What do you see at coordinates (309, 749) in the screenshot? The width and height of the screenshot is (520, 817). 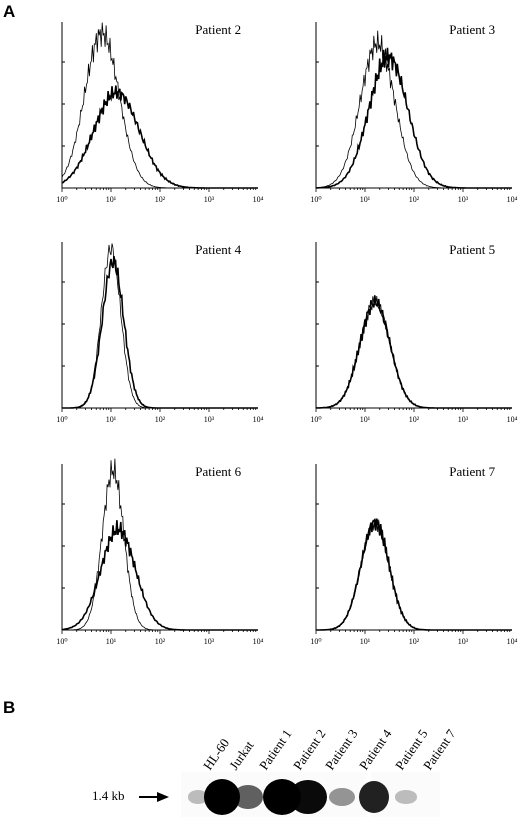 I see `lane-label: Patient 2` at bounding box center [309, 749].